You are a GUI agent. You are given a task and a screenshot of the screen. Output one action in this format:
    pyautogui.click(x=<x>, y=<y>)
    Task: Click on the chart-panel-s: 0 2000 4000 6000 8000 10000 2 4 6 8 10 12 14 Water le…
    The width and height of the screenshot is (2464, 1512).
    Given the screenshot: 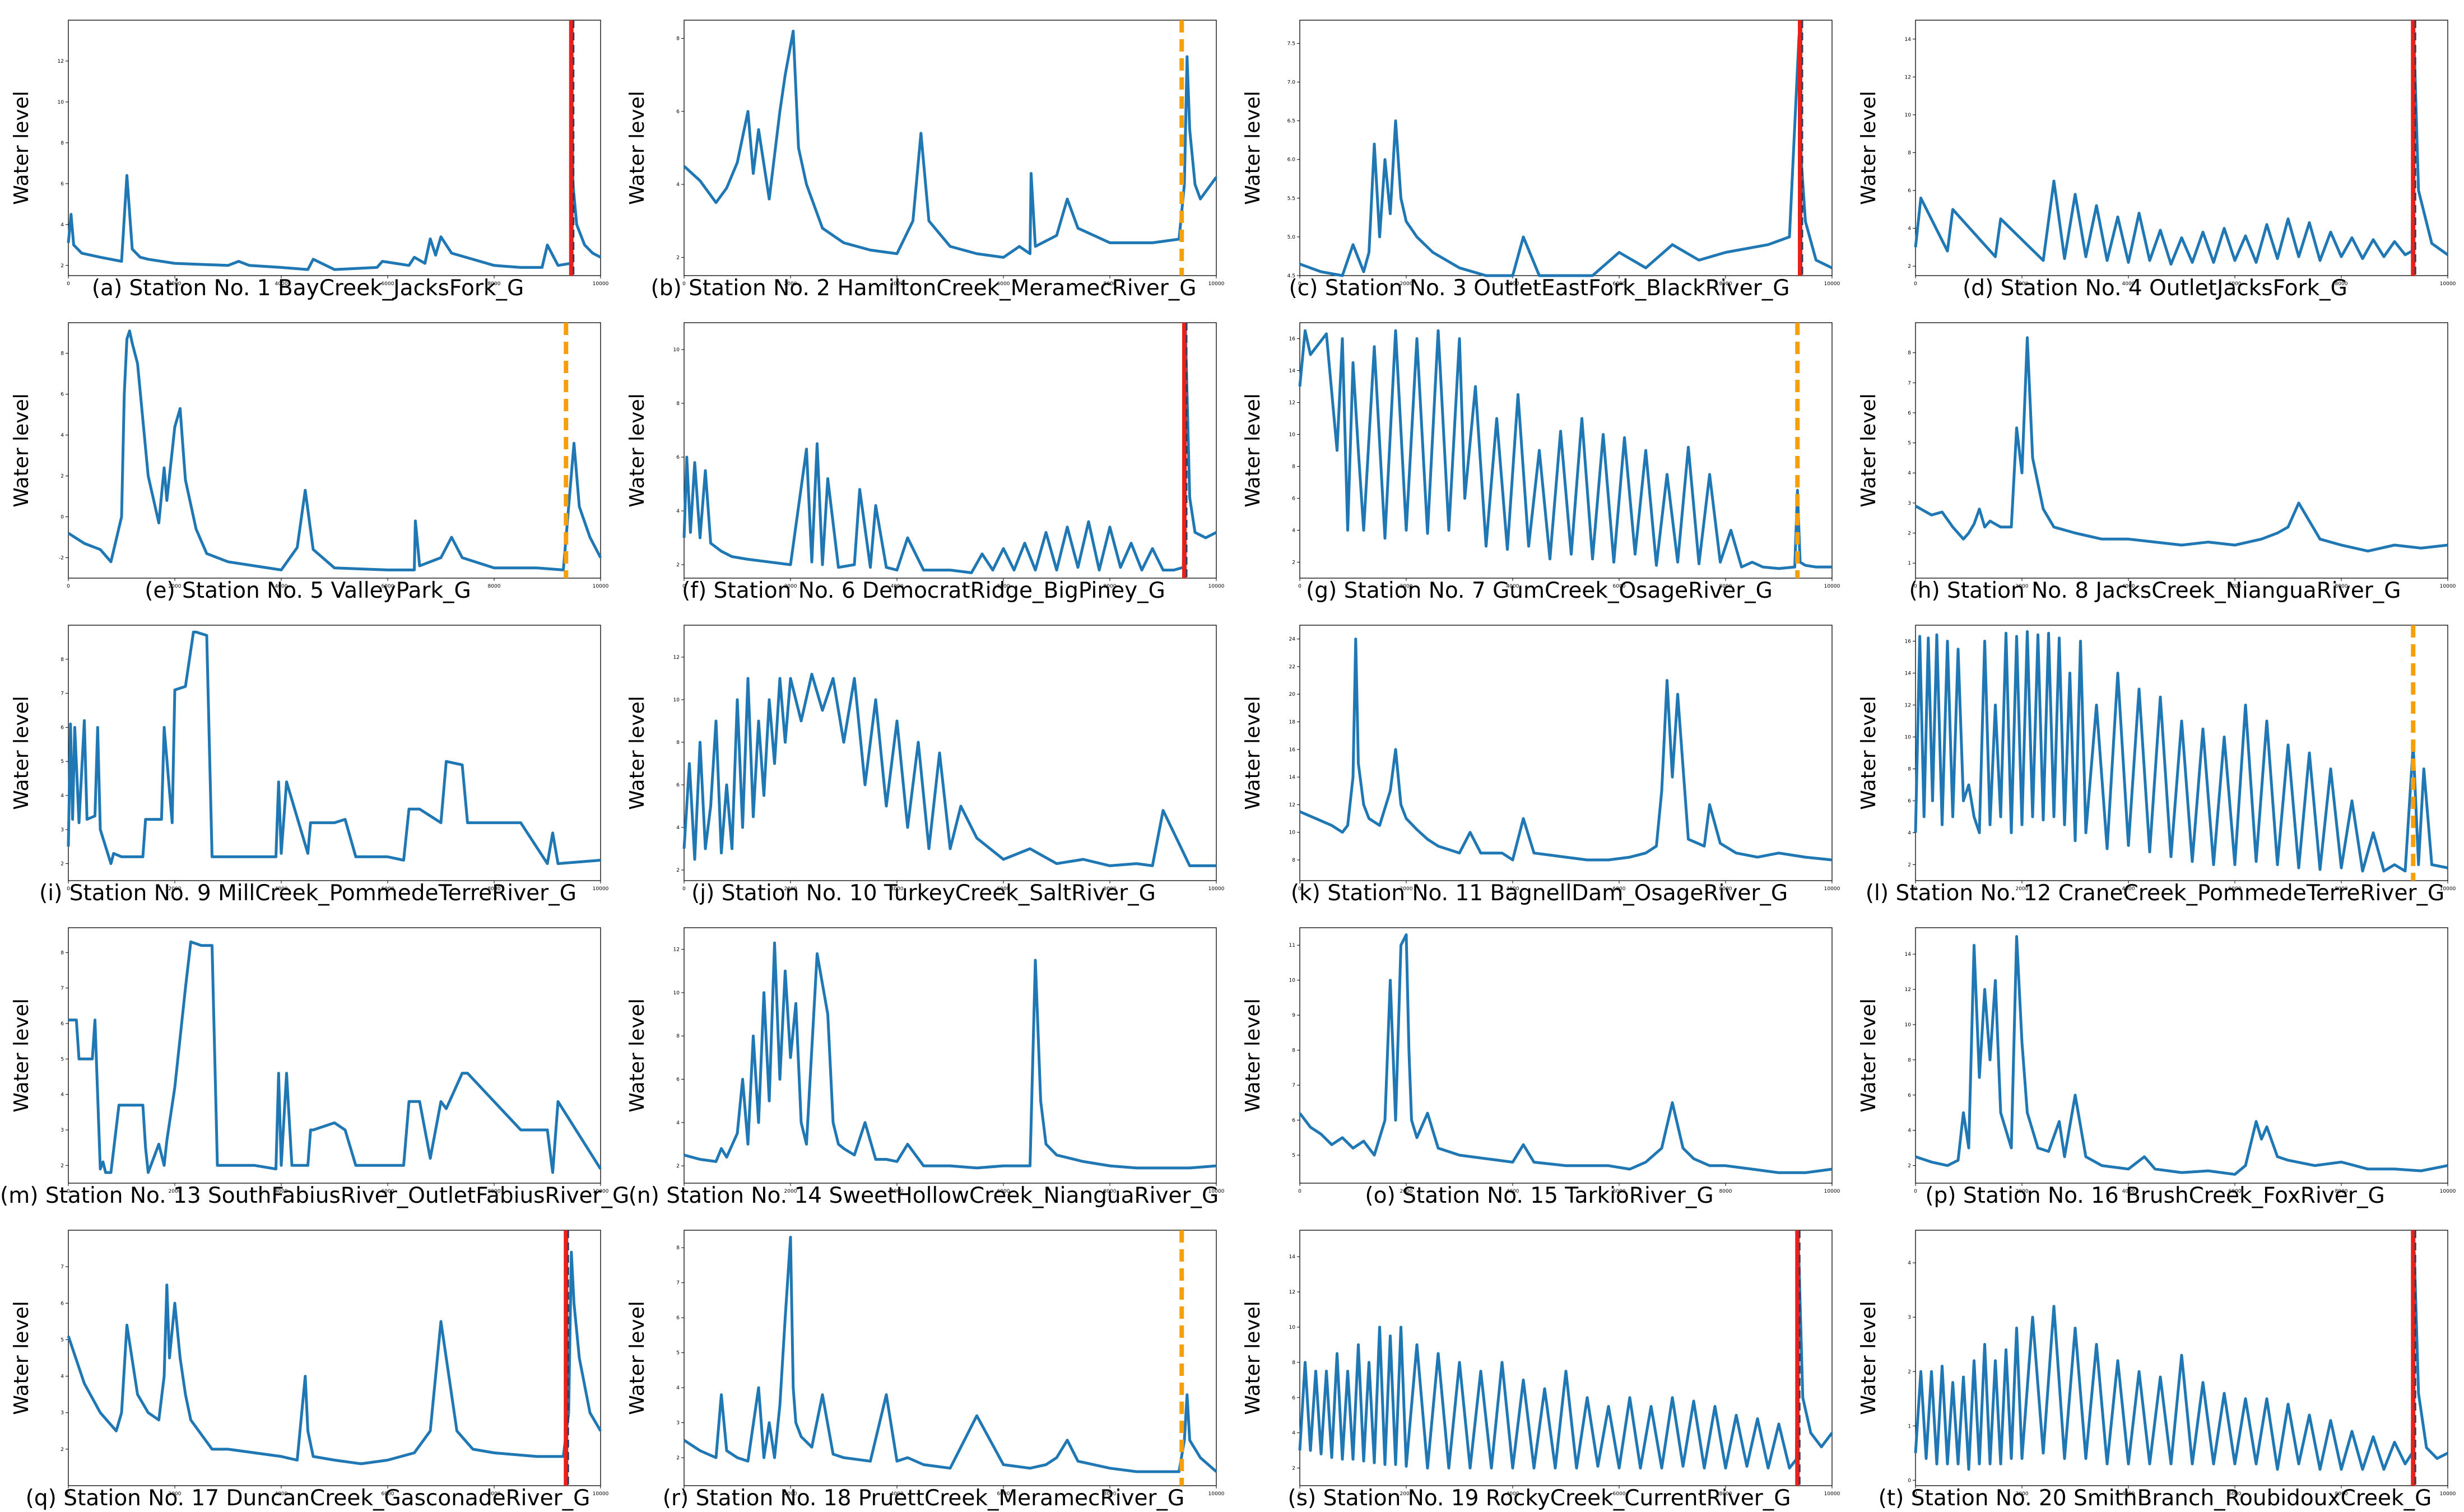 What is the action you would take?
    pyautogui.click(x=1539, y=1361)
    